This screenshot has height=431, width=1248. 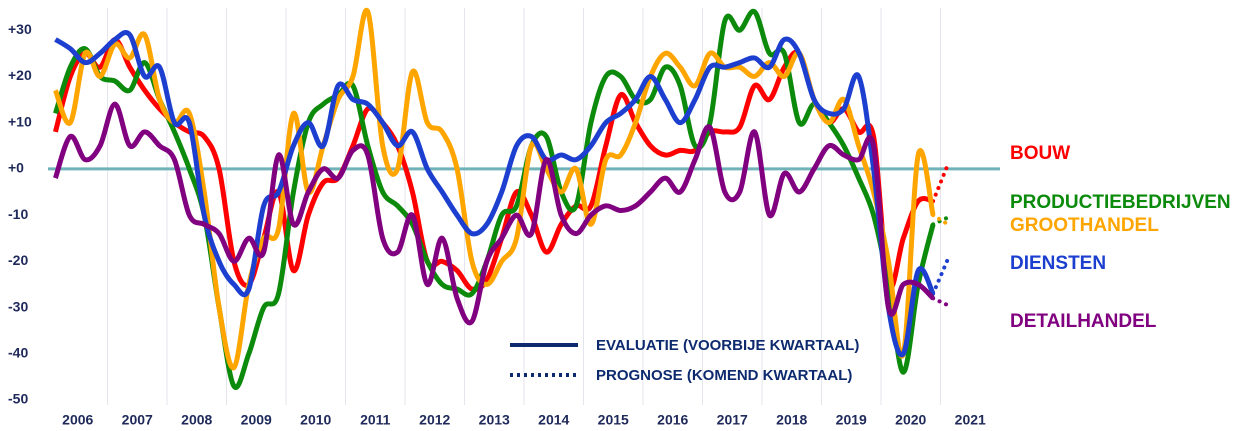 I want to click on y-tick-label: -40, so click(x=18, y=352).